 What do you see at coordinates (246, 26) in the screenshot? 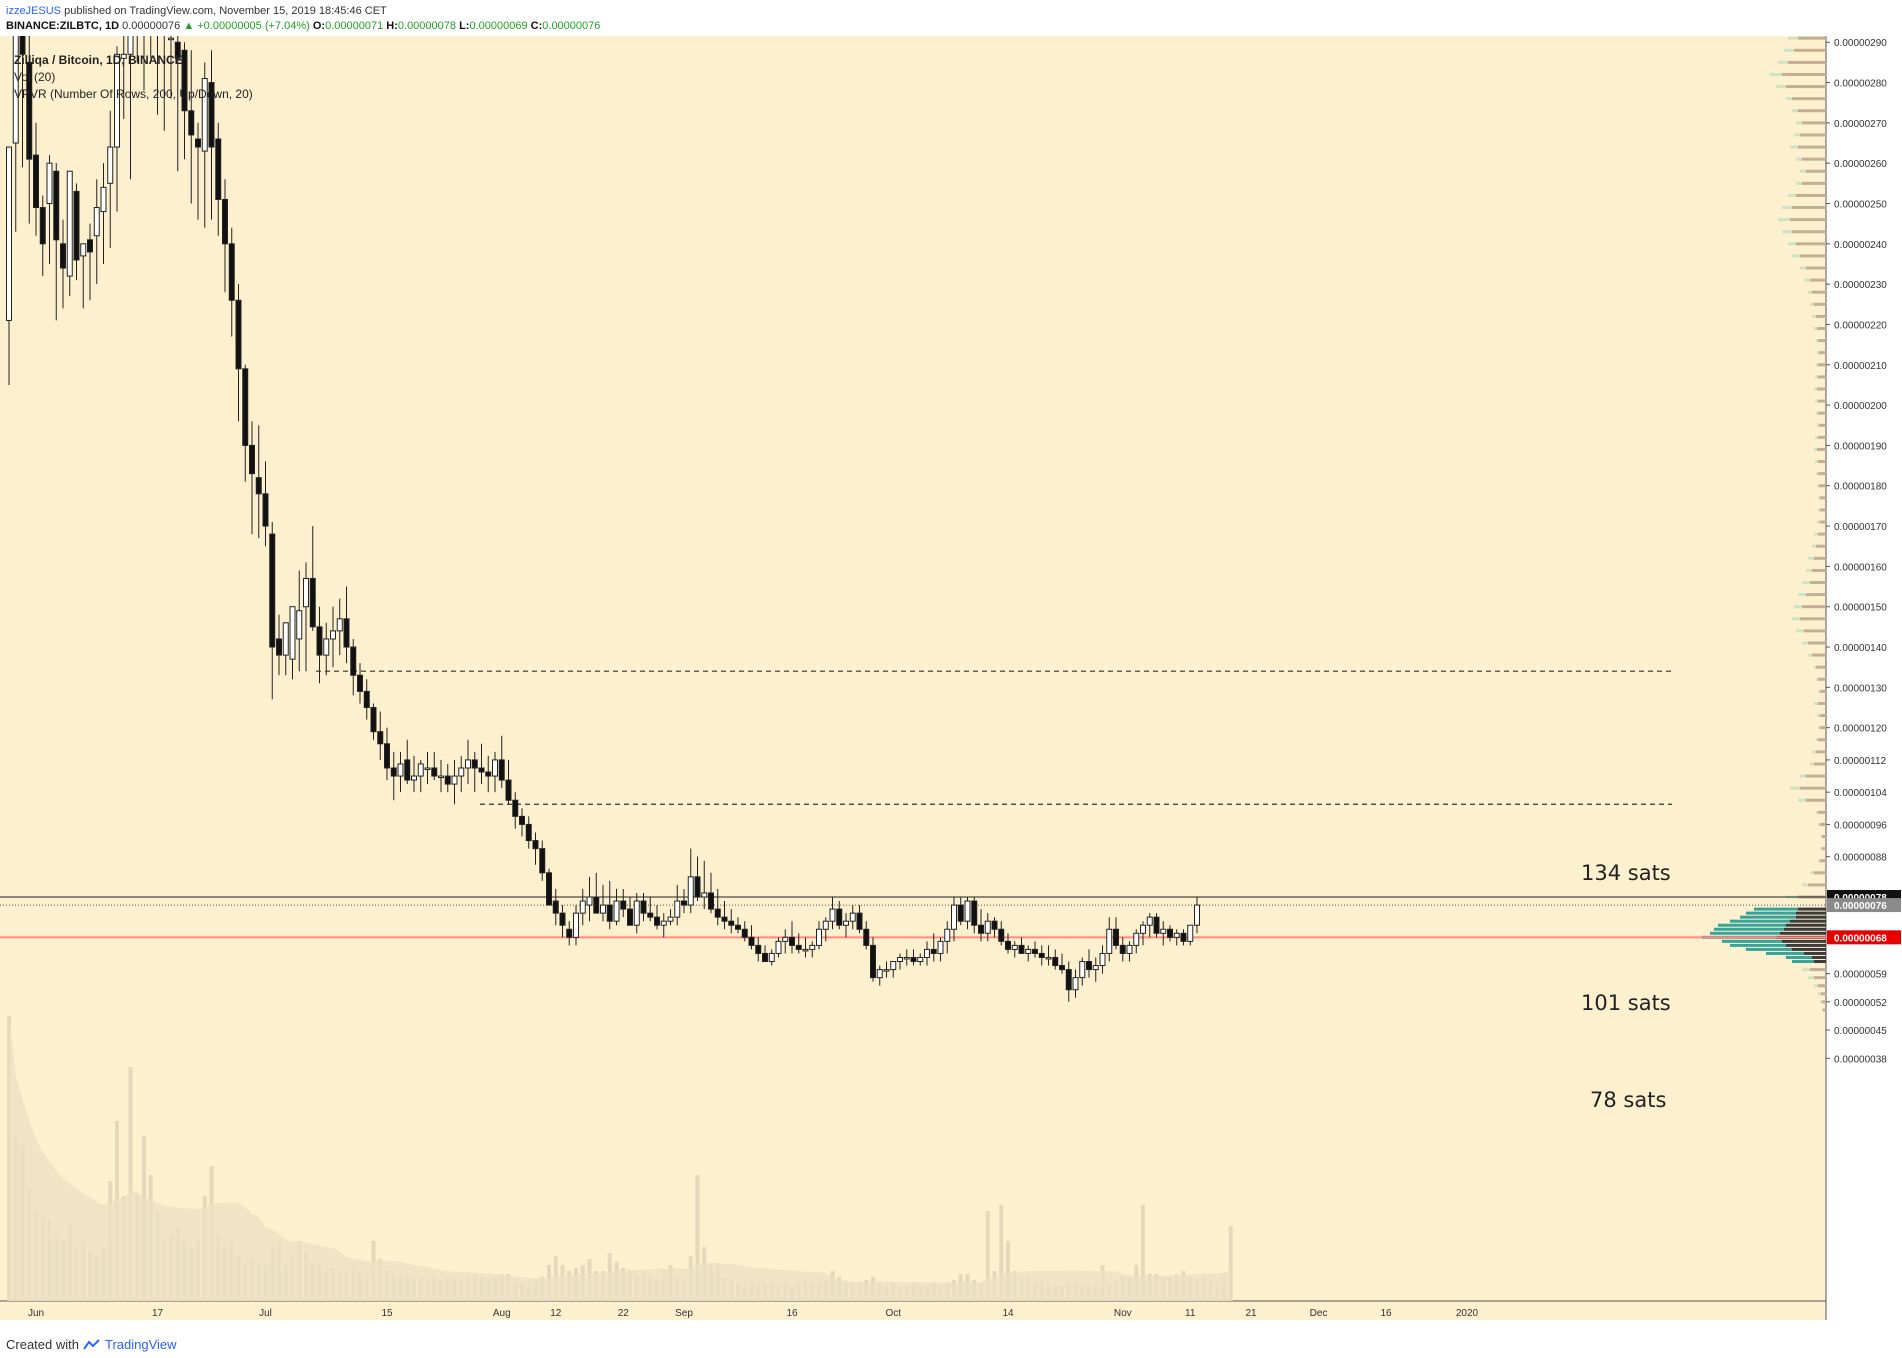
I see `change-value: ▲ +0.00000005 (+7.04%)` at bounding box center [246, 26].